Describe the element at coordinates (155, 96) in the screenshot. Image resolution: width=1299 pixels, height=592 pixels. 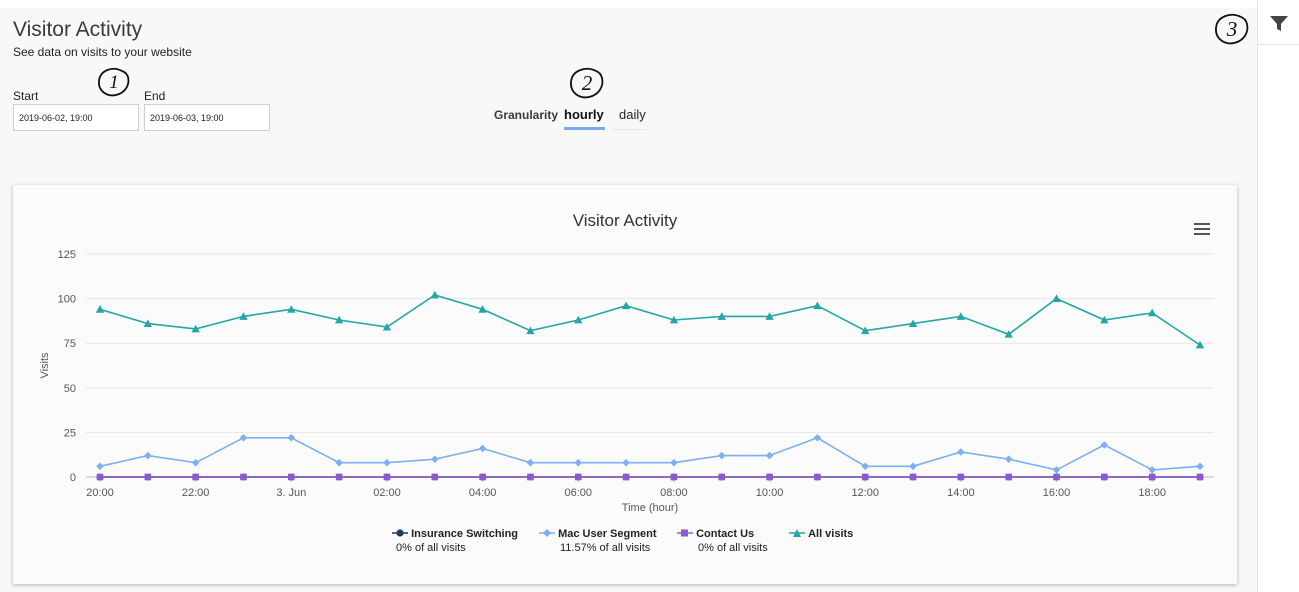
I see `end-label: End` at that location.